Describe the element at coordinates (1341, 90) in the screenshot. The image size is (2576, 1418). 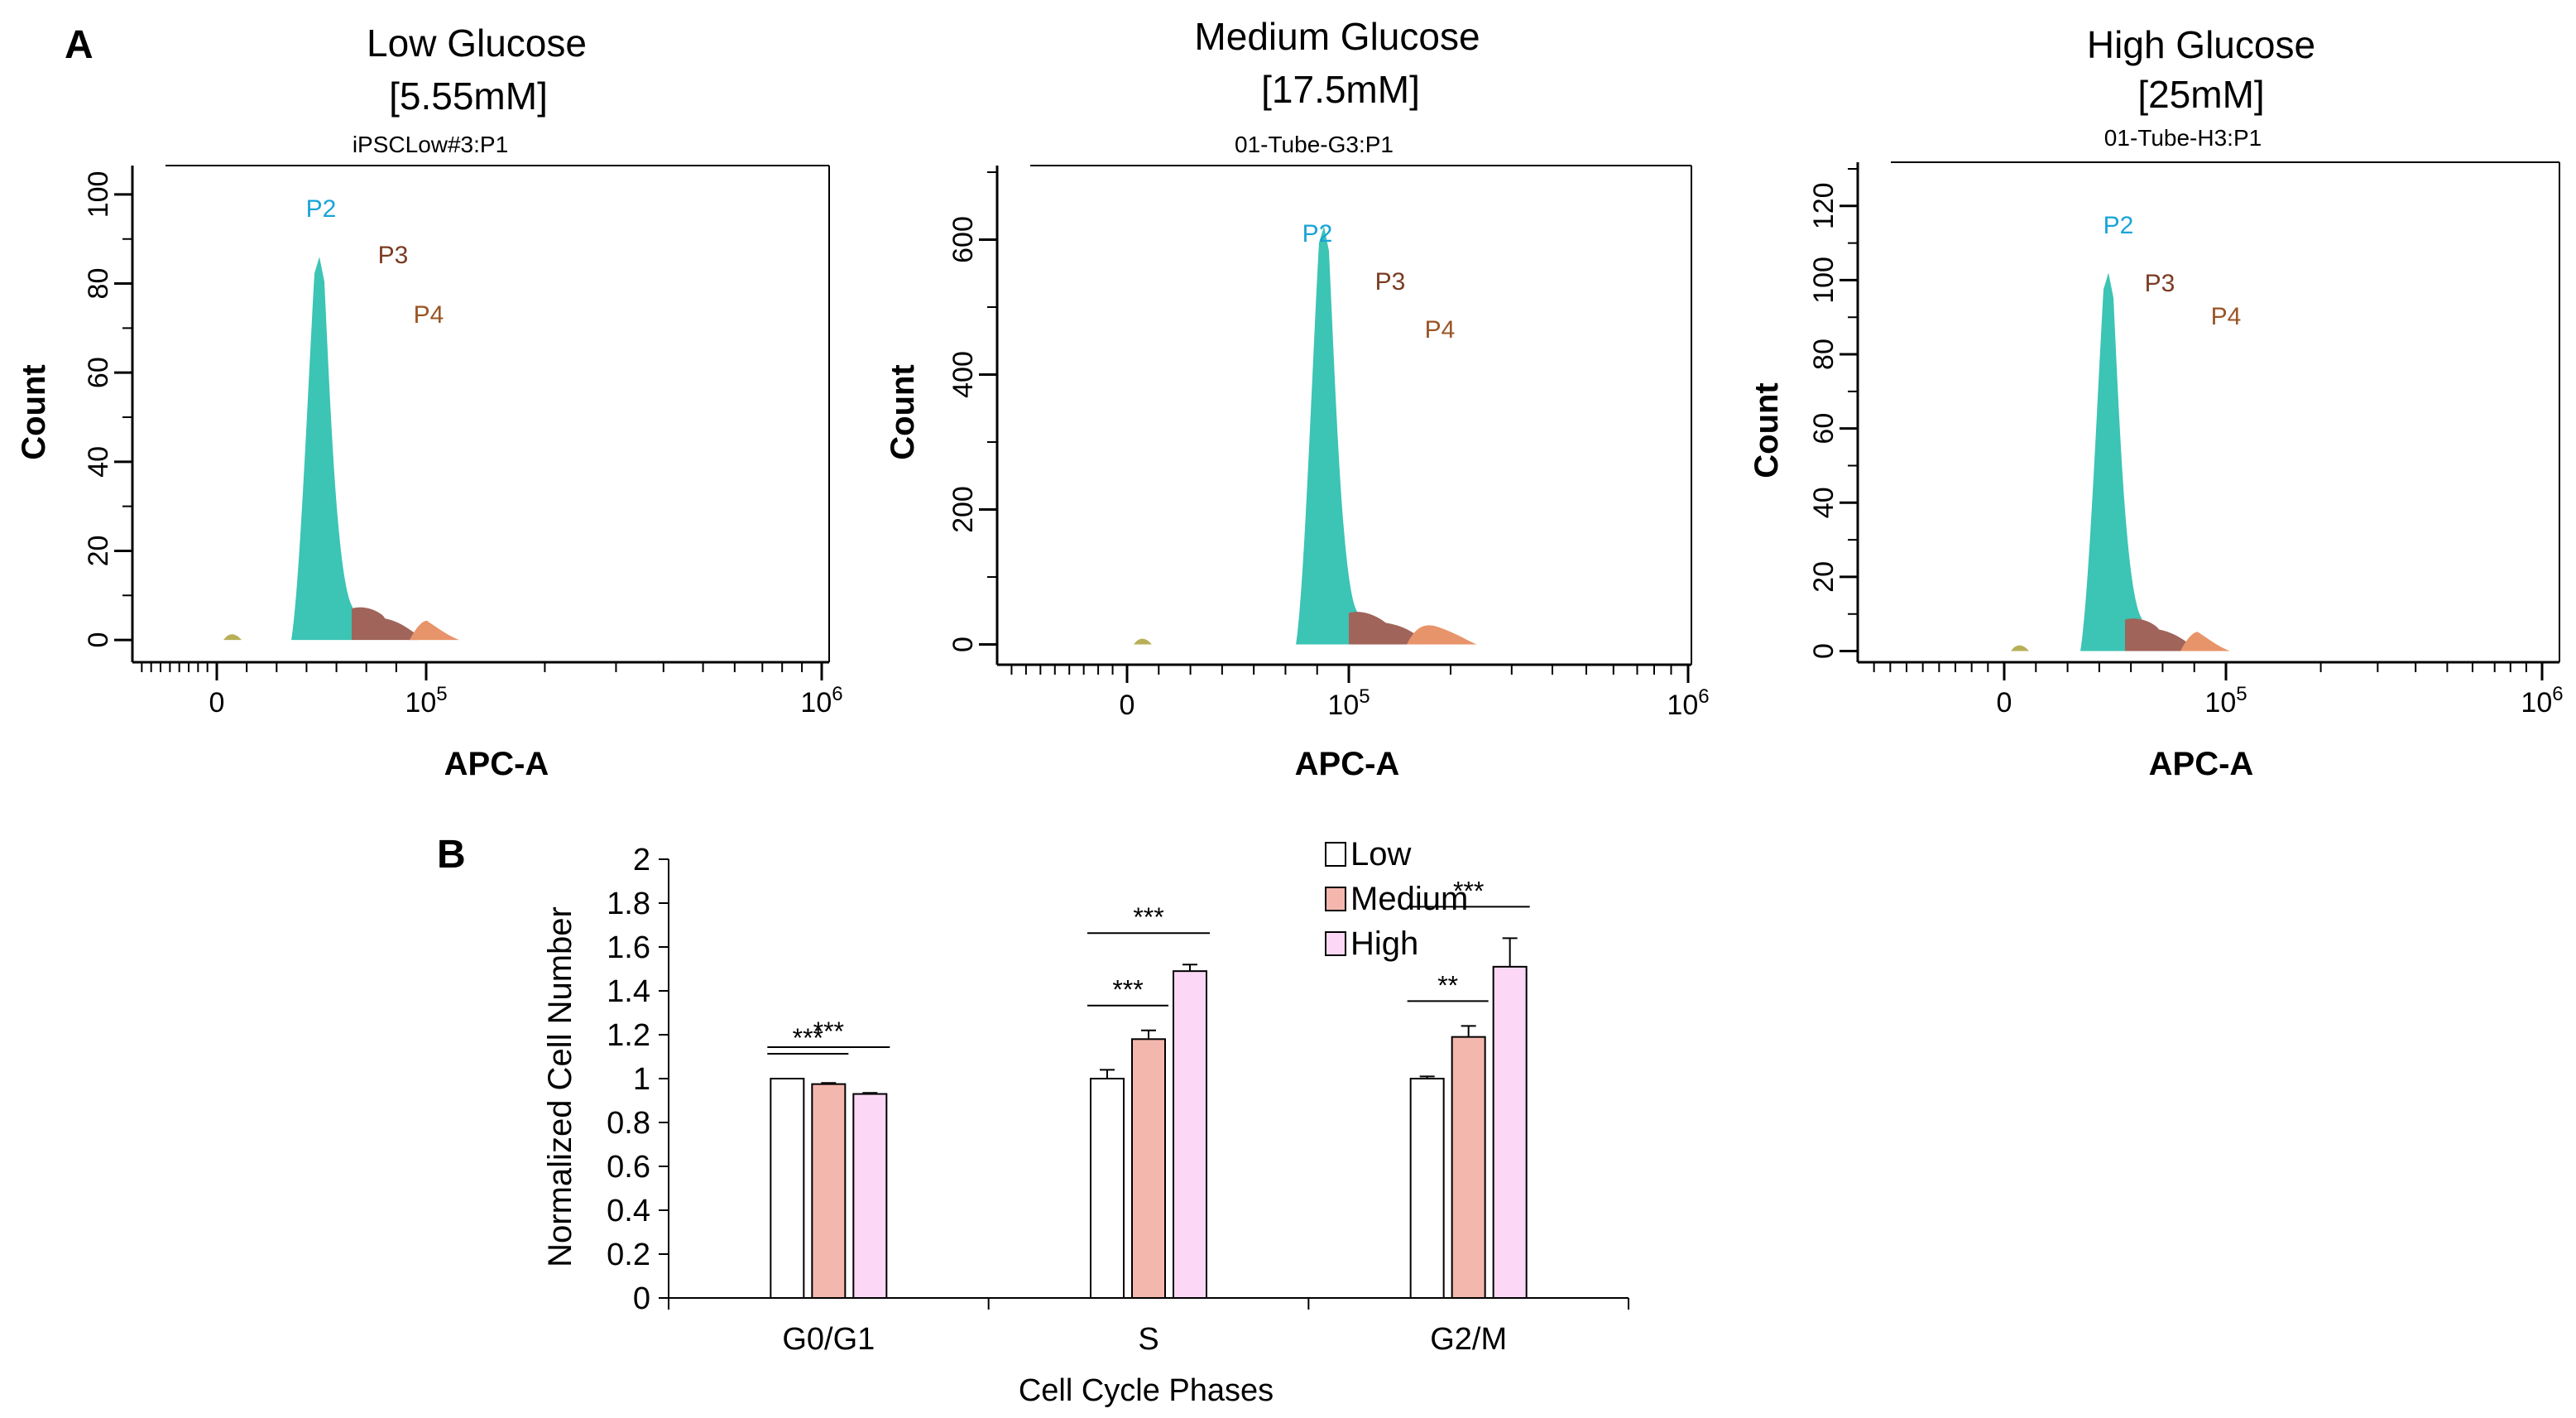
I see `hist-medium-title-line2: [17.5mM]` at that location.